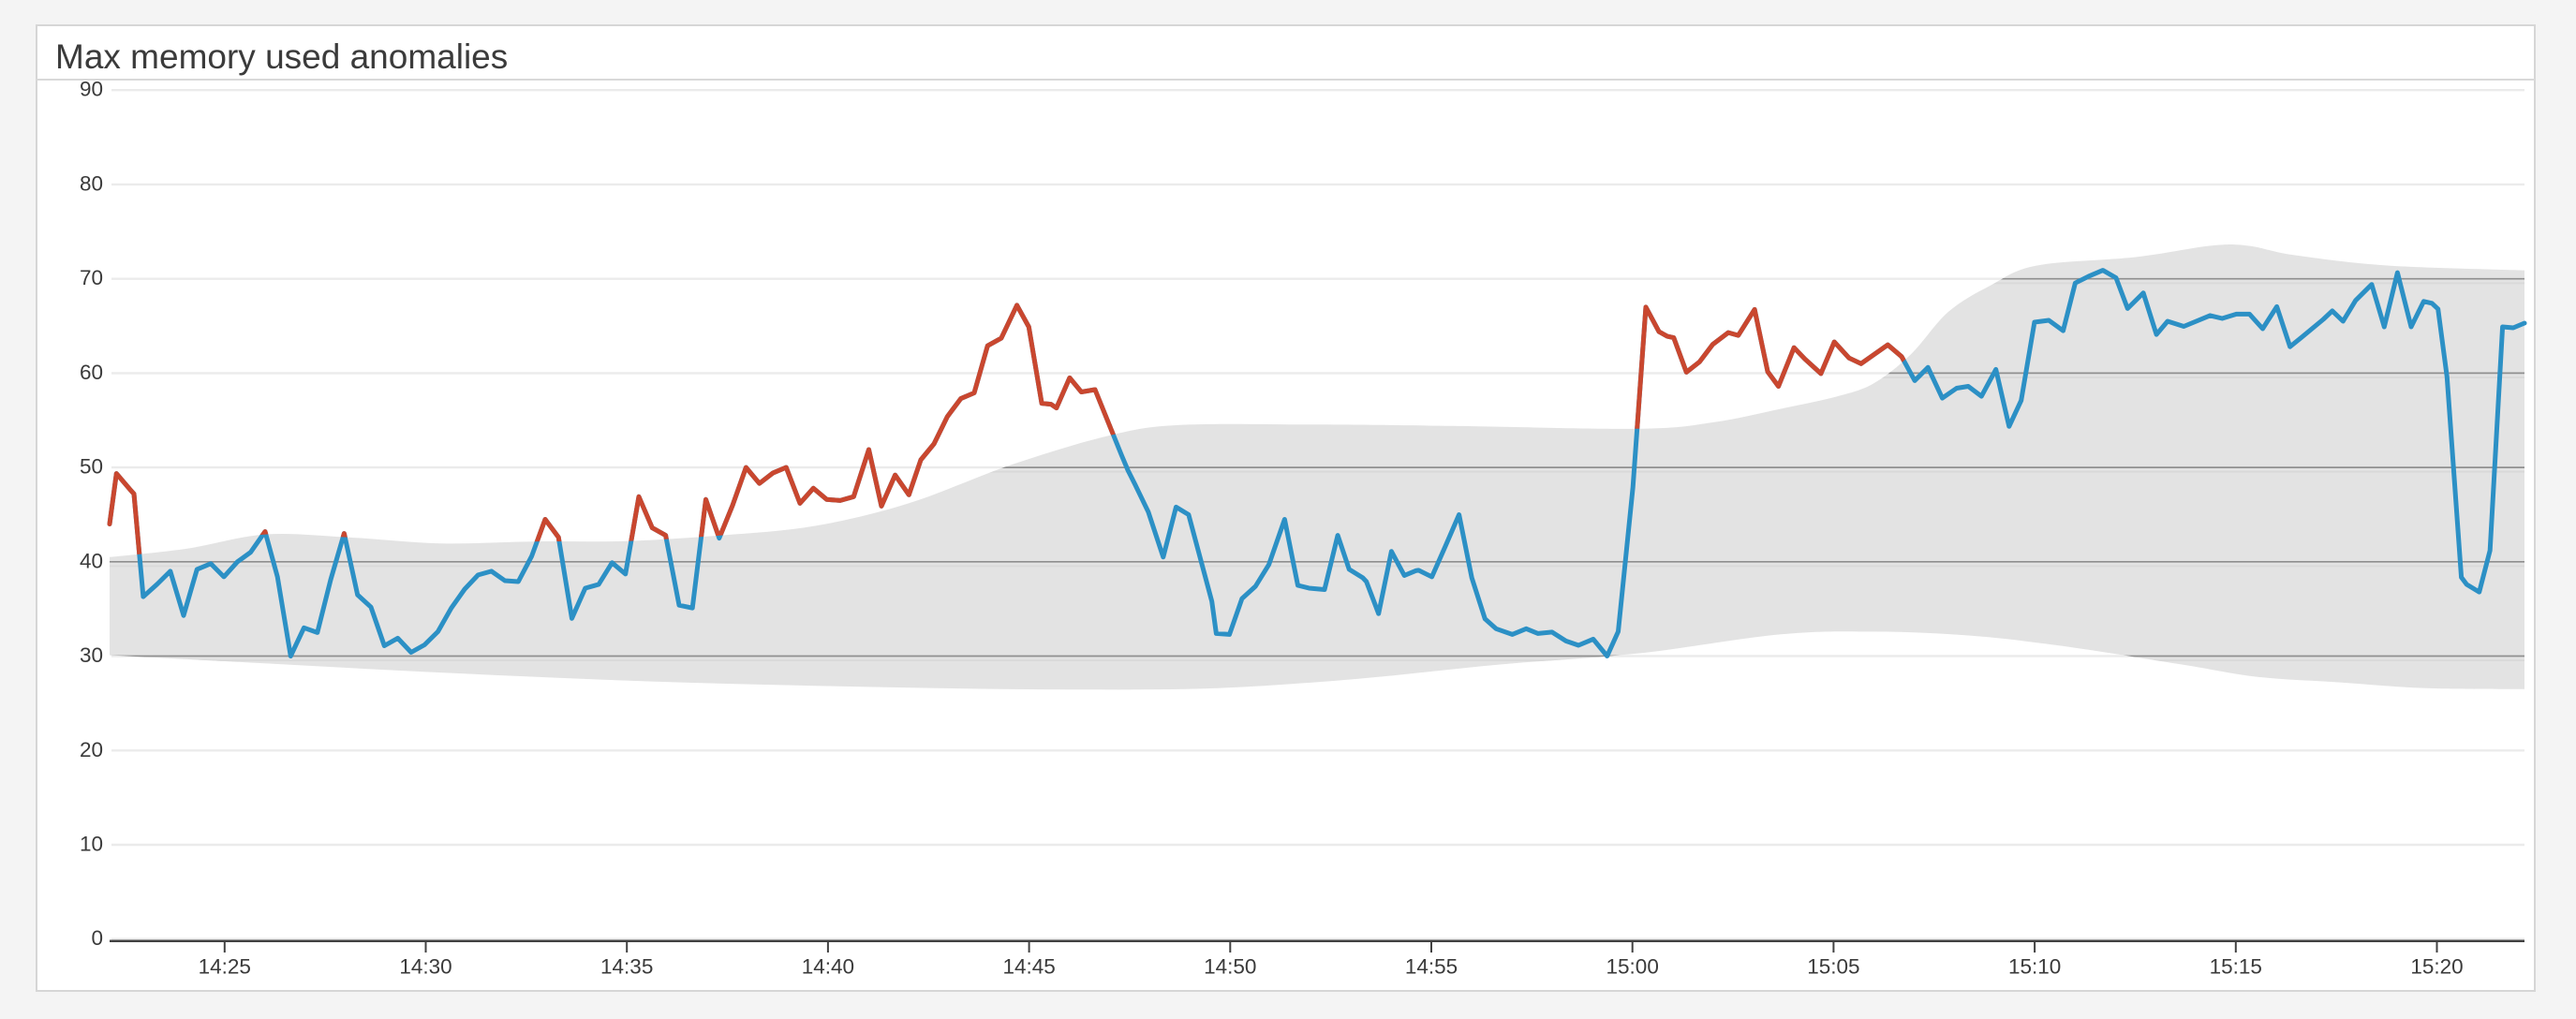 Image resolution: width=2576 pixels, height=1019 pixels. What do you see at coordinates (1632, 967) in the screenshot?
I see `svg-text: 15:00` at bounding box center [1632, 967].